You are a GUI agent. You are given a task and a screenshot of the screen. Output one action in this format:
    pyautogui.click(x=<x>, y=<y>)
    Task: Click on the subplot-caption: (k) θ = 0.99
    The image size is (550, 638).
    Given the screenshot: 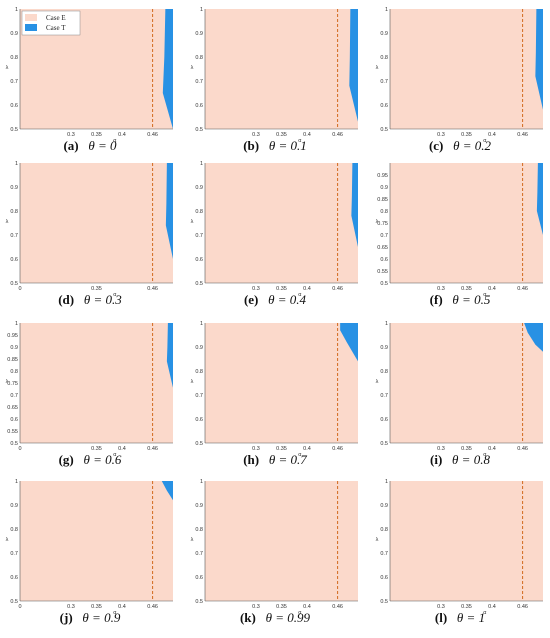 What is the action you would take?
    pyautogui.click(x=275, y=618)
    